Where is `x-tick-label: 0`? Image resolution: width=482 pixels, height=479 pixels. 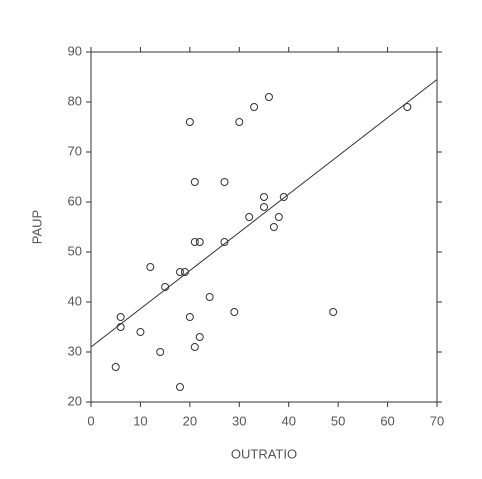
x-tick-label: 0 is located at coordinates (90, 420).